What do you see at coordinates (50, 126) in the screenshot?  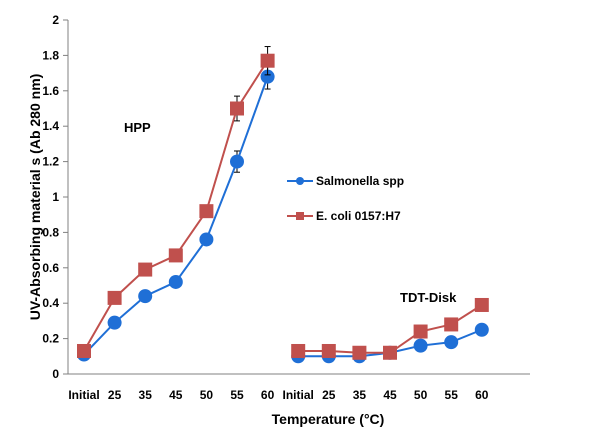 I see `y-tick-label: 1.4` at bounding box center [50, 126].